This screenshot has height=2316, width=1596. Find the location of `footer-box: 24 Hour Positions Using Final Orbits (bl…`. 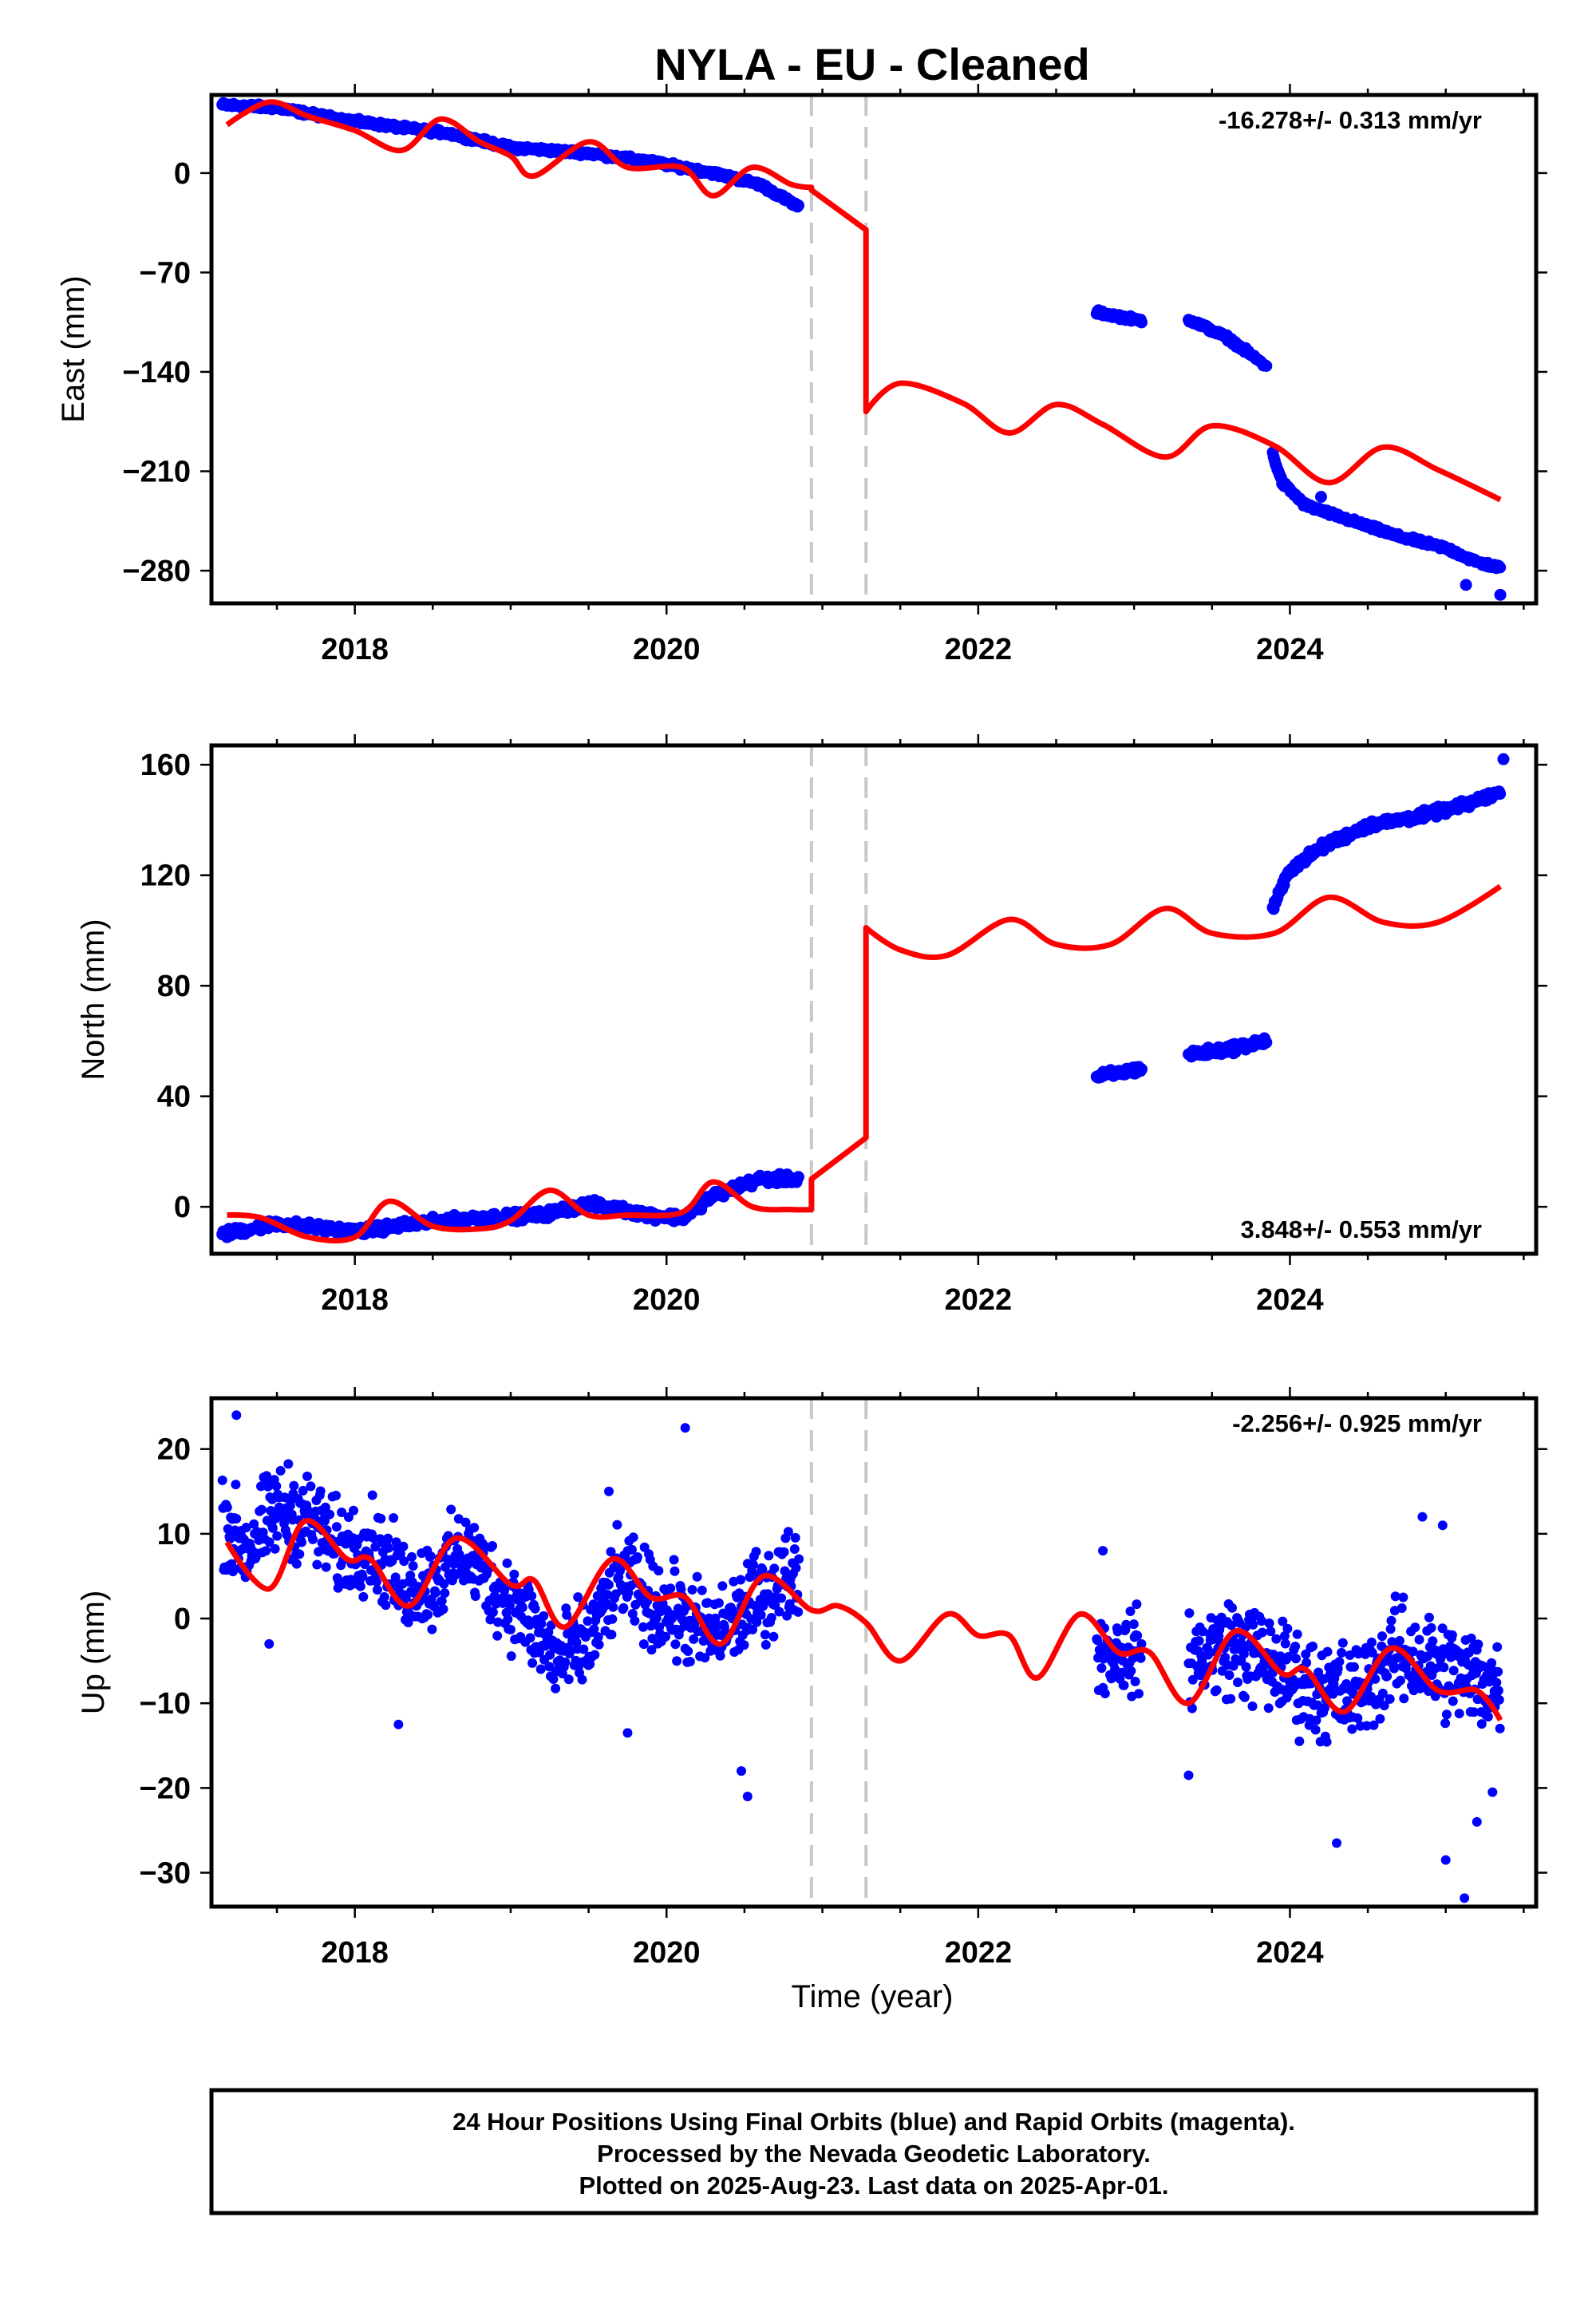

footer-box: 24 Hour Positions Using Final Orbits (bl… is located at coordinates (874, 2151).